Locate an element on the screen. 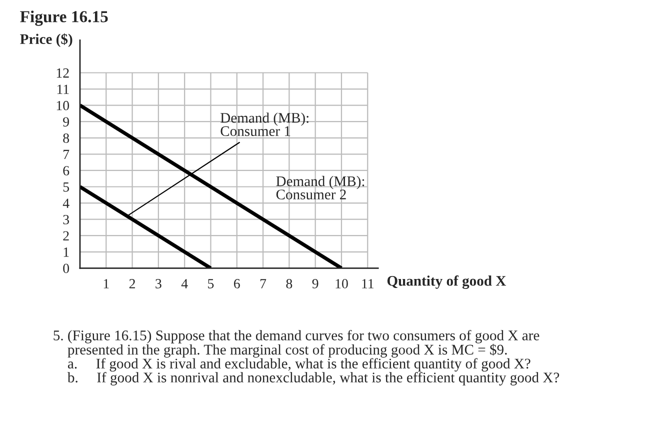 This screenshot has height=423, width=661. x-tick-label: 10 is located at coordinates (342, 283).